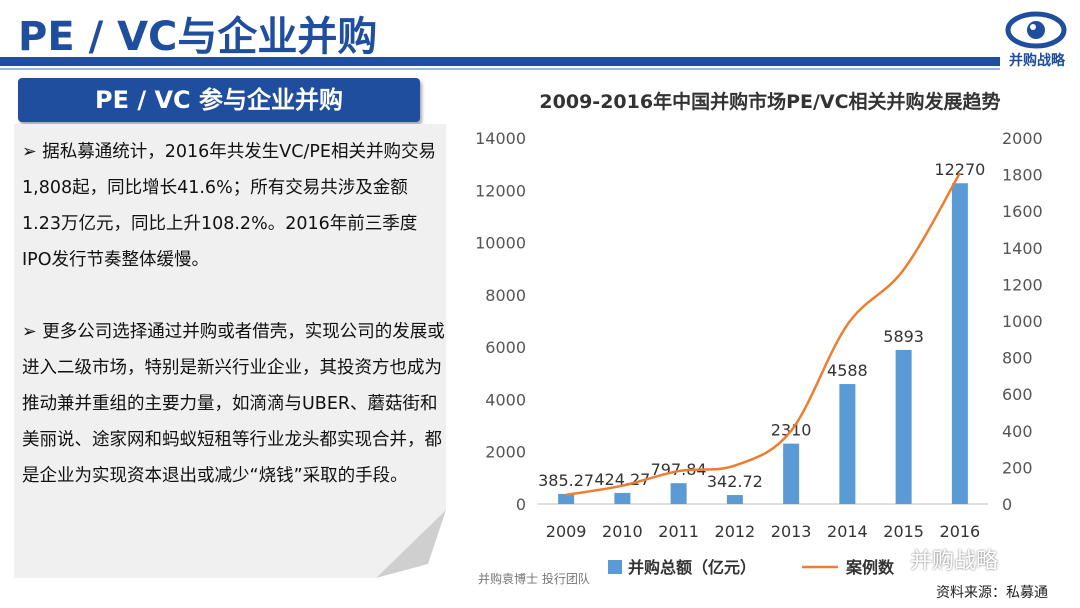 The width and height of the screenshot is (1080, 608). What do you see at coordinates (615, 567) in the screenshot?
I see `legend-swatch-bar` at bounding box center [615, 567].